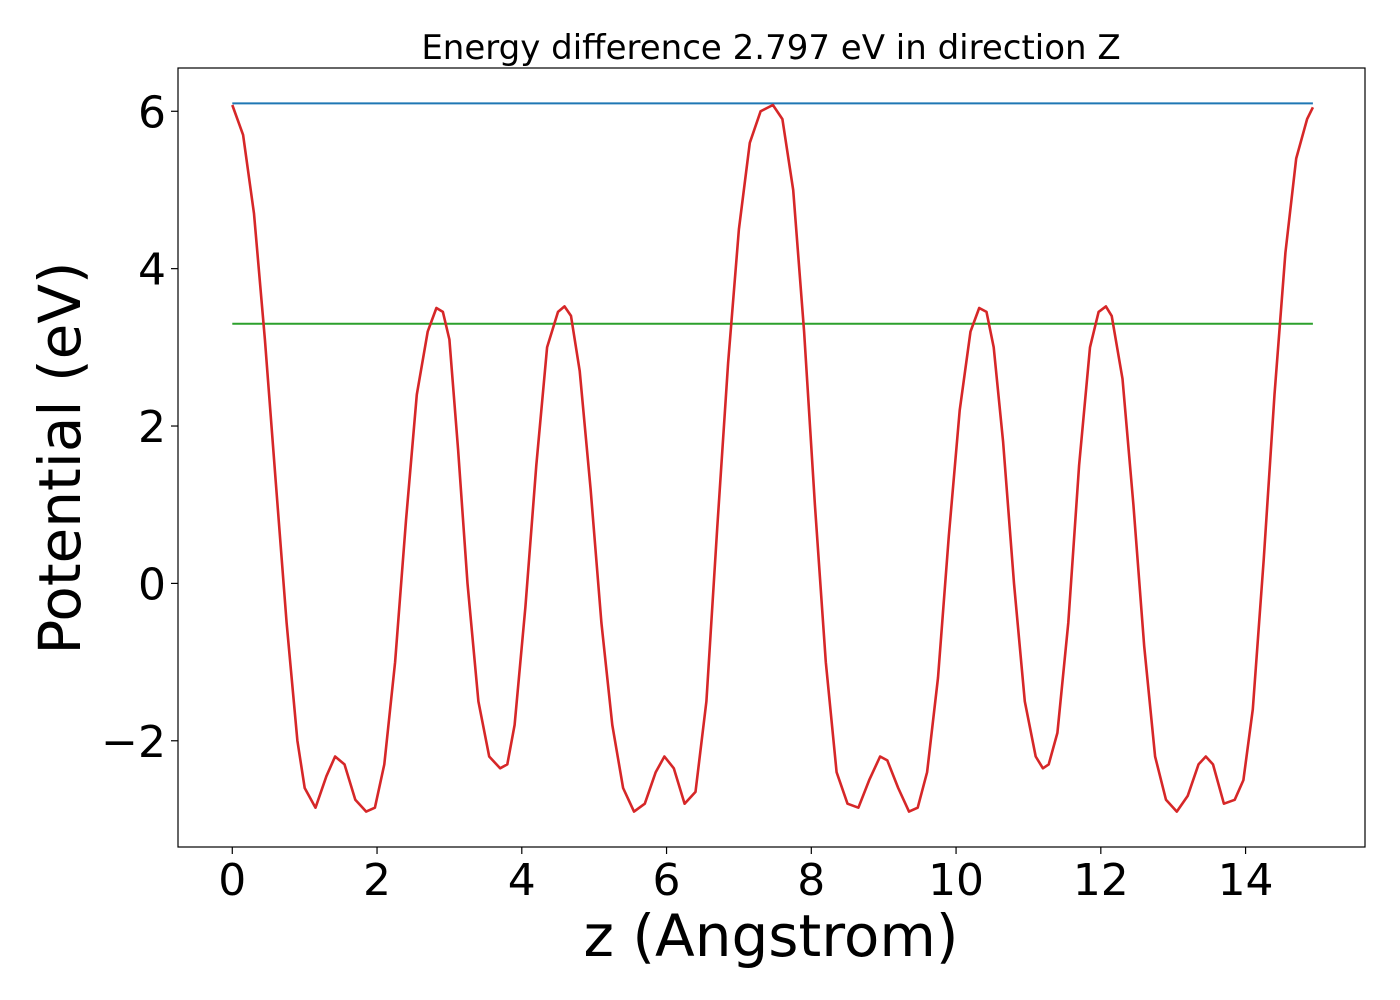 The image size is (1400, 1000). I want to click on y-axis-ticks: −2 0 2 4 6, so click(139, 427).